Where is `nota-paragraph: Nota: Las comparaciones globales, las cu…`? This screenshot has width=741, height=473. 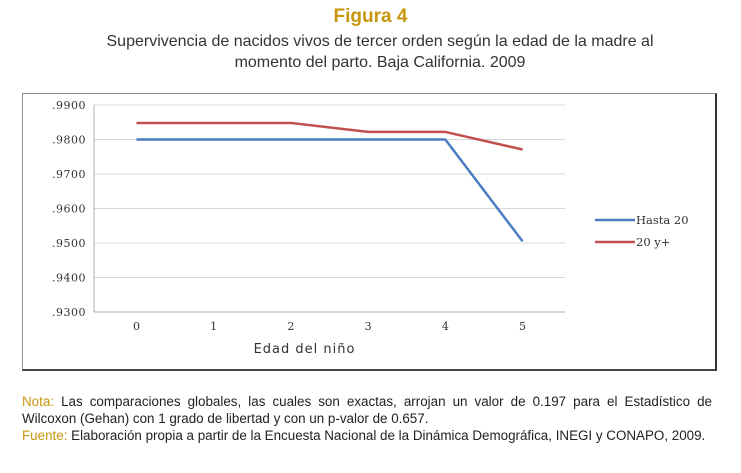
nota-paragraph: Nota: Las comparaciones globales, las cu… is located at coordinates (367, 410).